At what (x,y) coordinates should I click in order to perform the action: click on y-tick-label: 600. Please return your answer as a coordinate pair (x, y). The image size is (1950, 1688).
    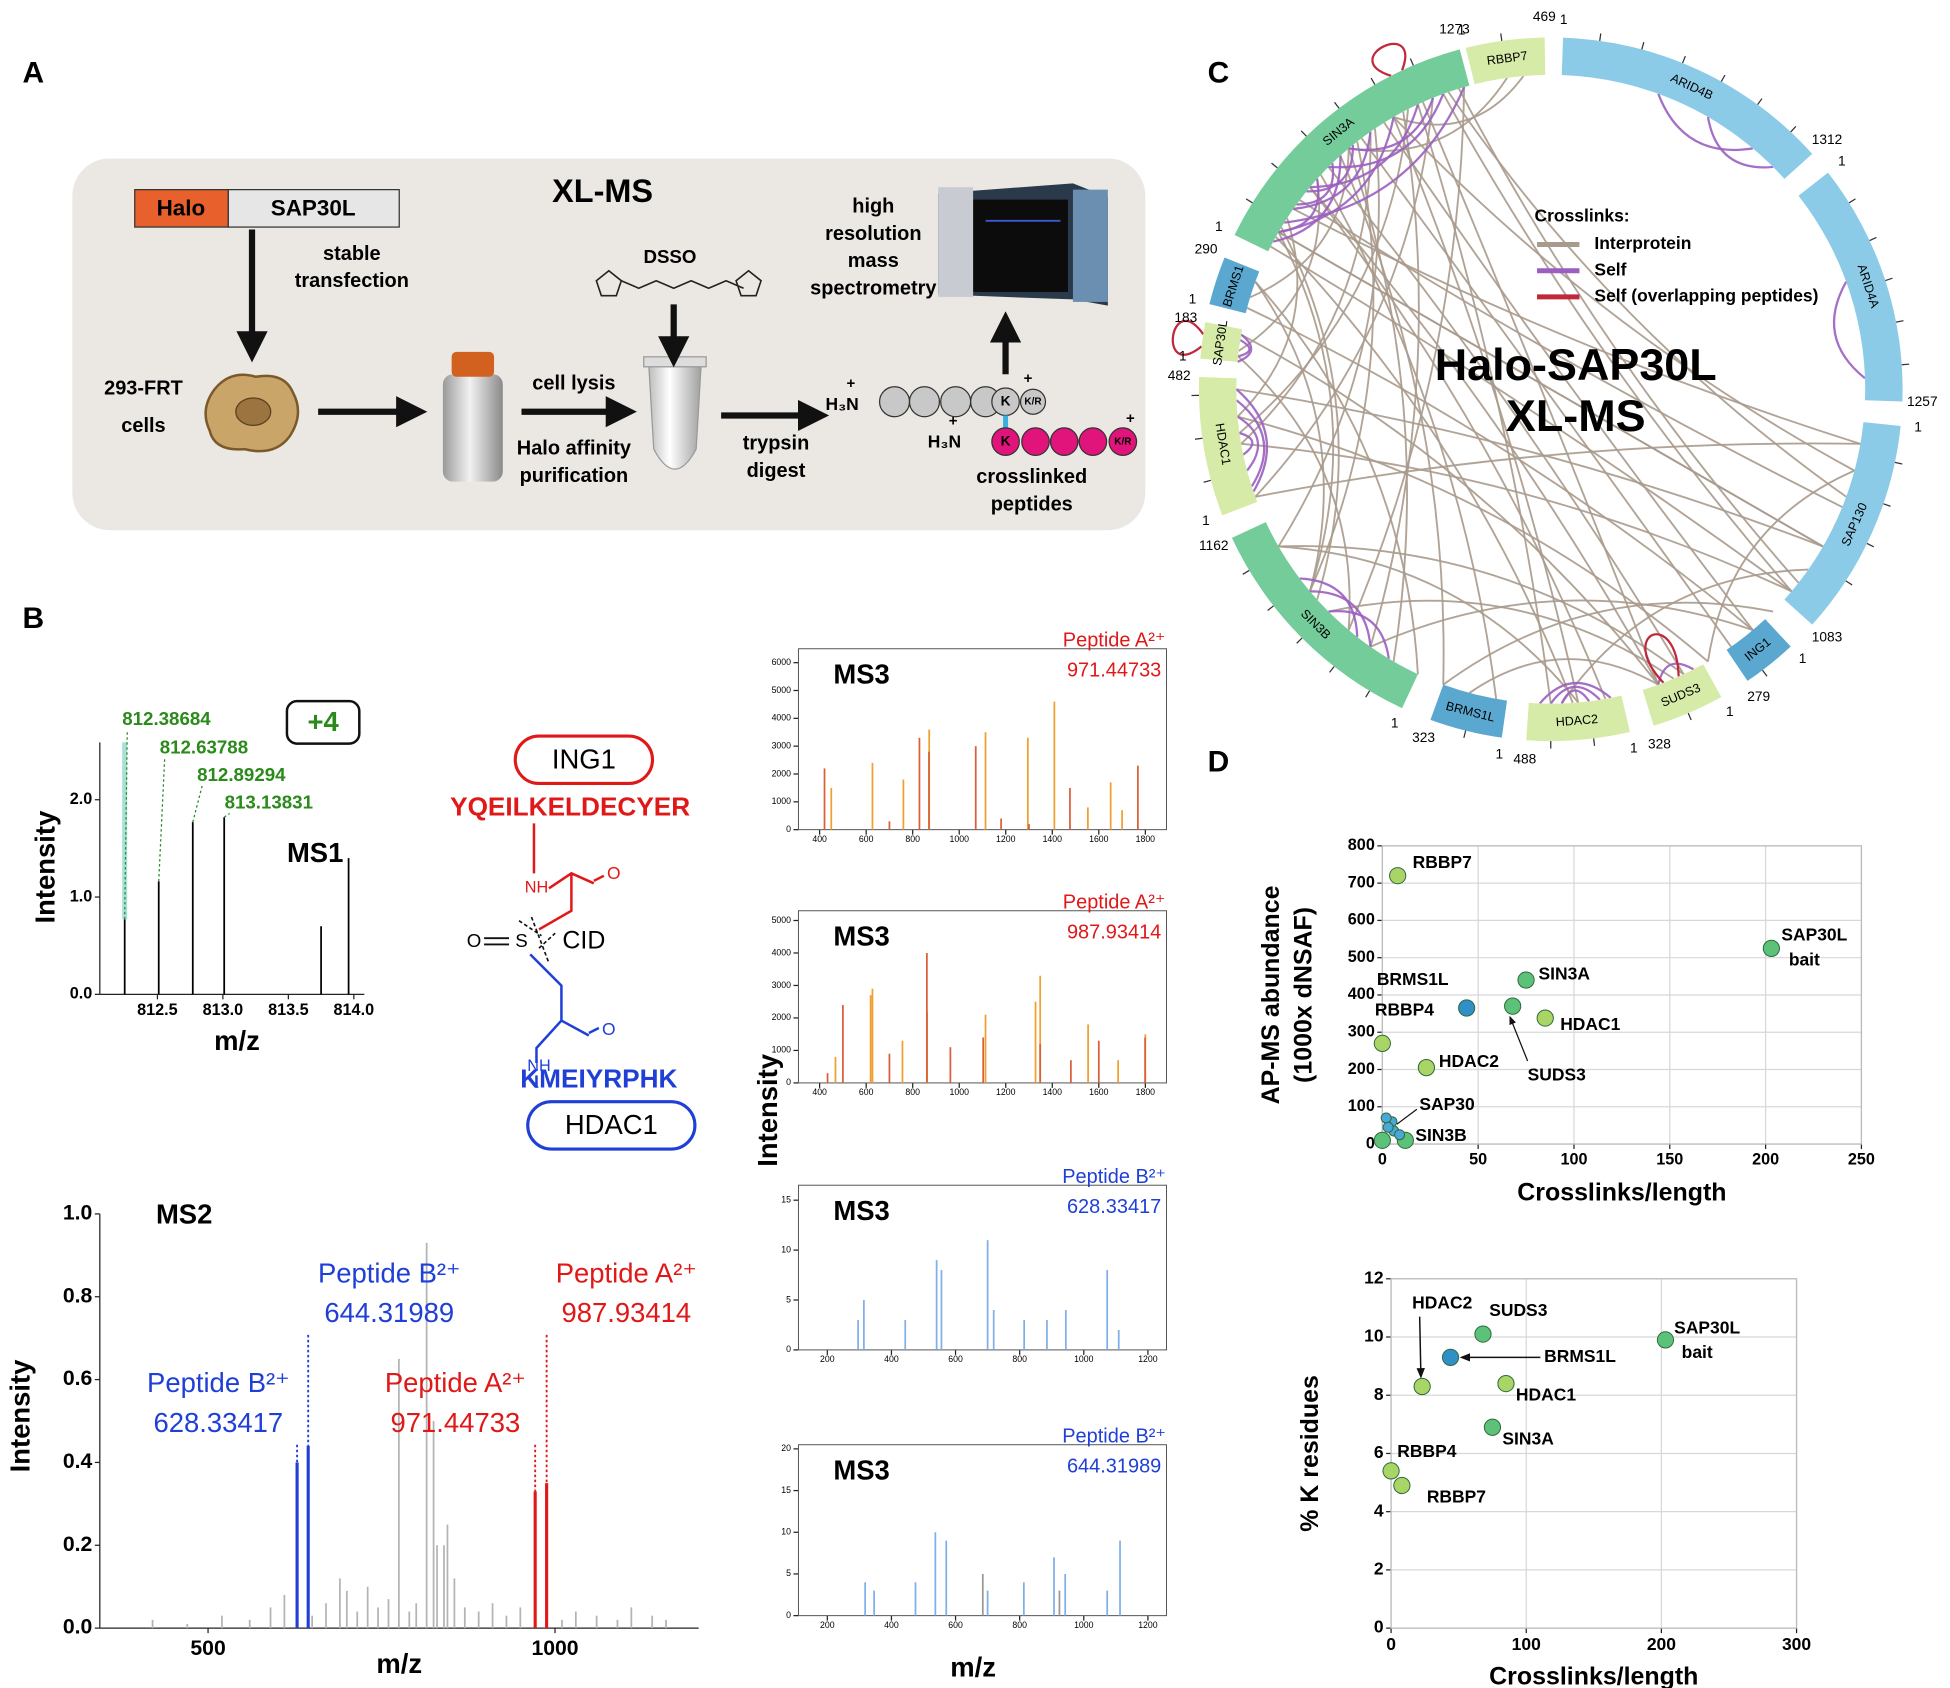
    Looking at the image, I should click on (1361, 920).